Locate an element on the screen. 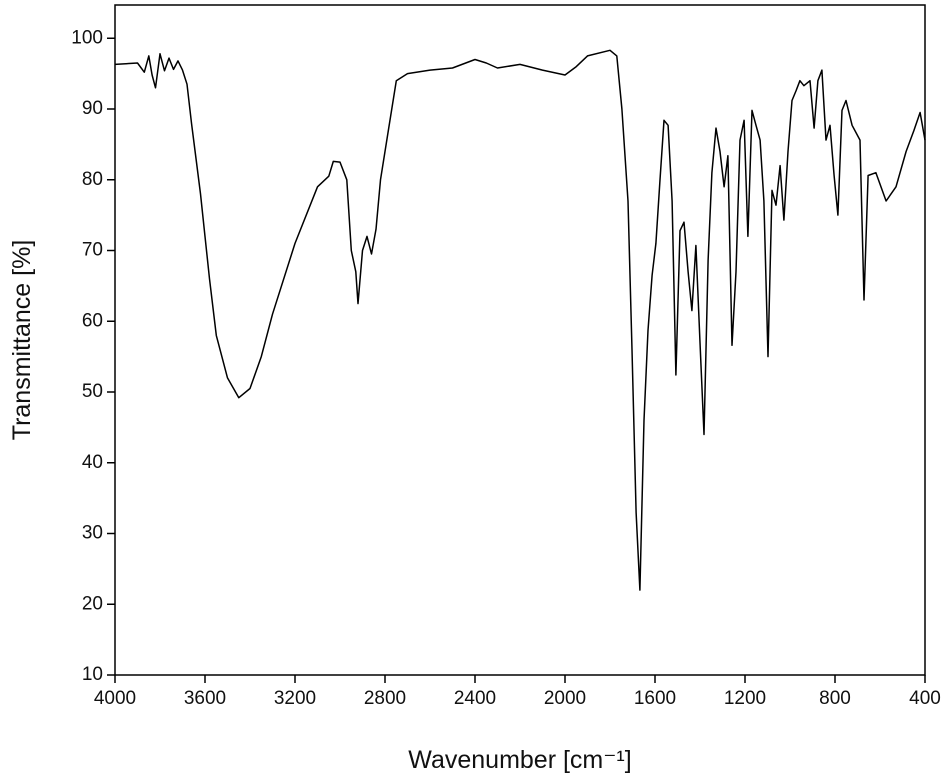 The height and width of the screenshot is (780, 950). x-tick-label: 3200 is located at coordinates (295, 698).